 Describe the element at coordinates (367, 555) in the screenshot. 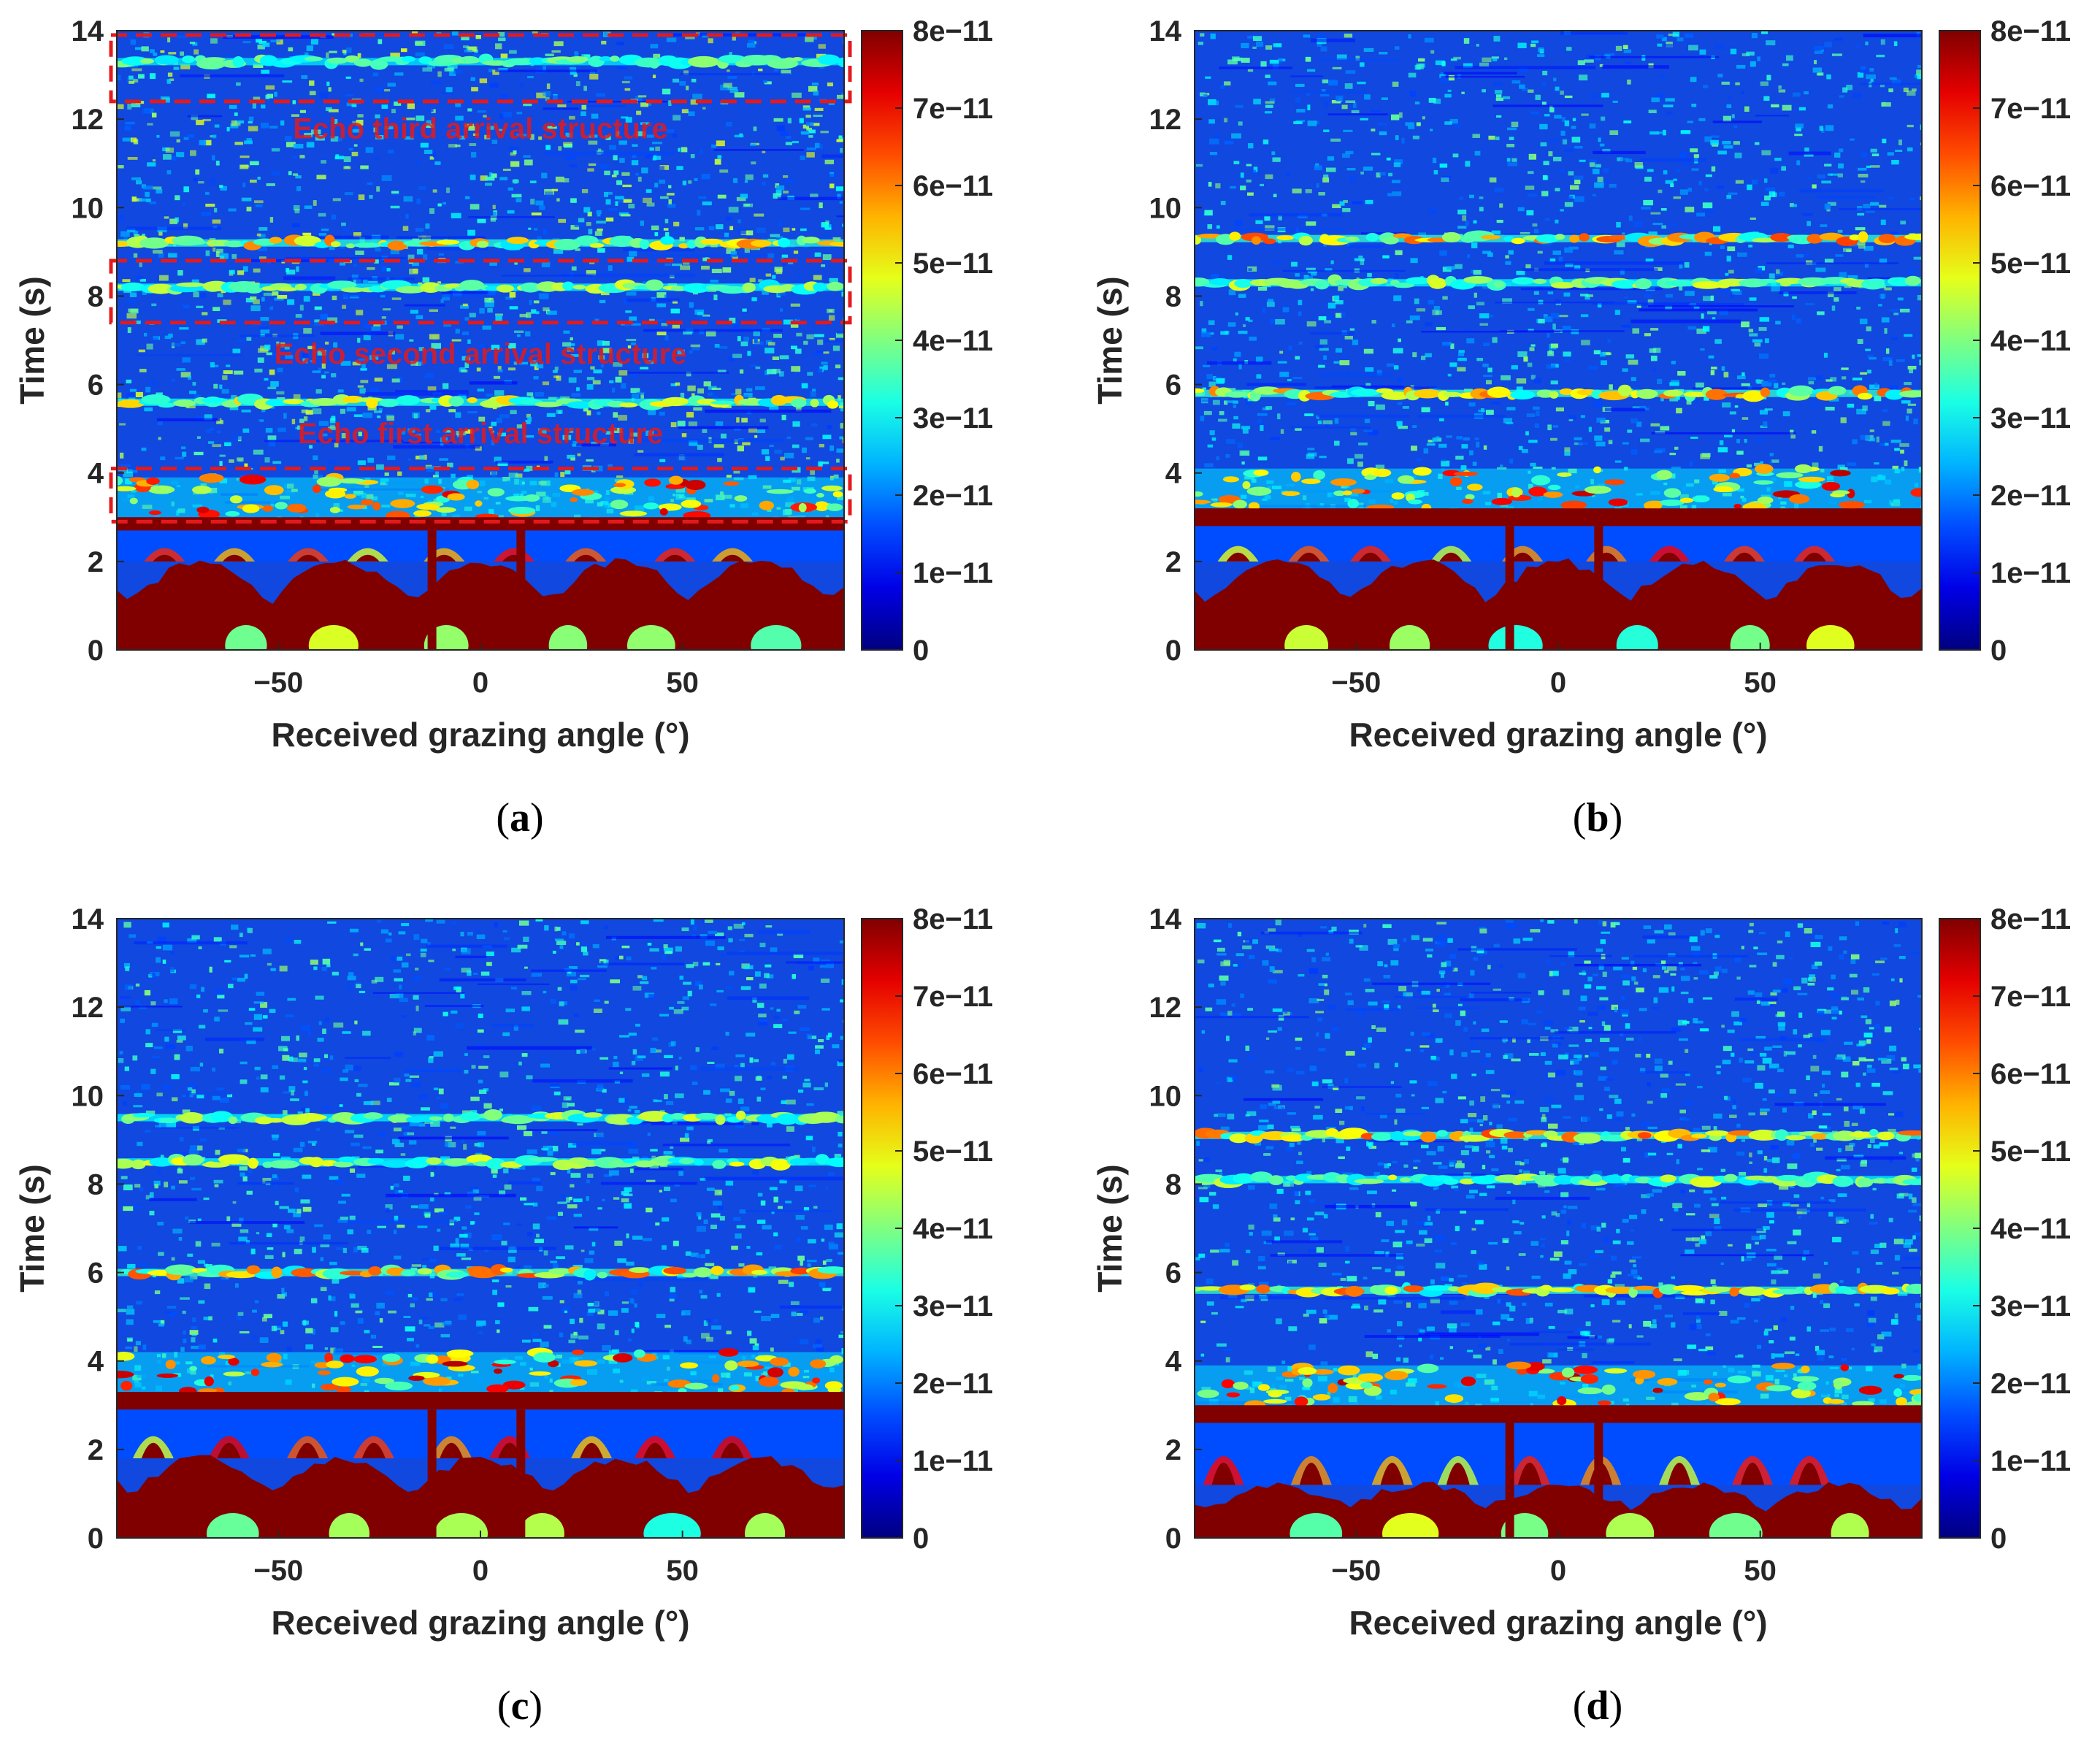

I see `lobe-shape` at that location.